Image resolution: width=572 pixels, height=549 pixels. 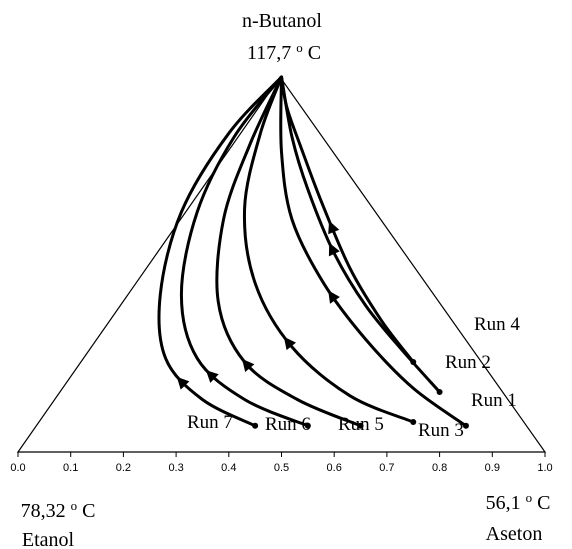 I want to click on x-tick-label: 0.0, so click(x=17, y=468).